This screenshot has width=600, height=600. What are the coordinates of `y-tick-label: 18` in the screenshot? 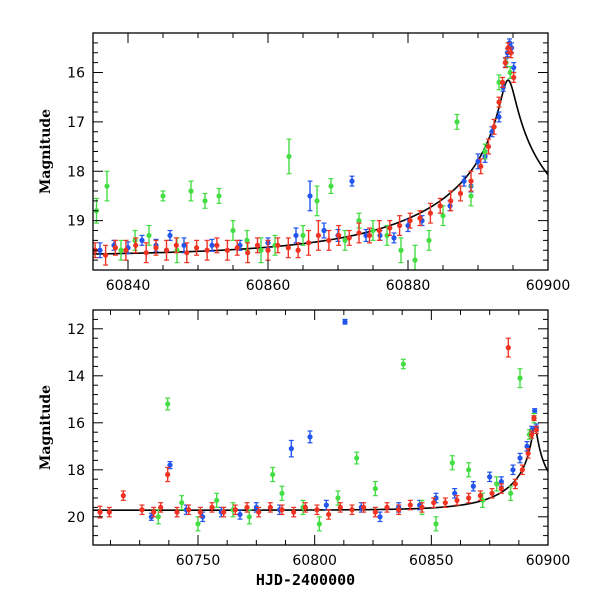 It's located at (76, 471).